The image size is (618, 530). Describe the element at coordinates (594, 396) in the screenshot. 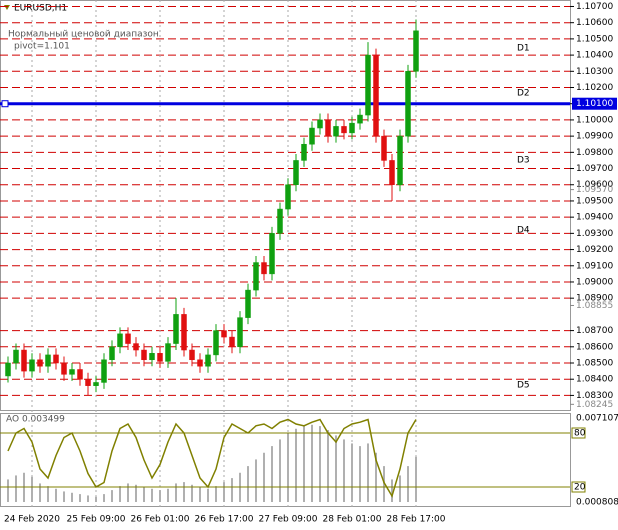

I see `y-tick-label: 1.08300` at that location.